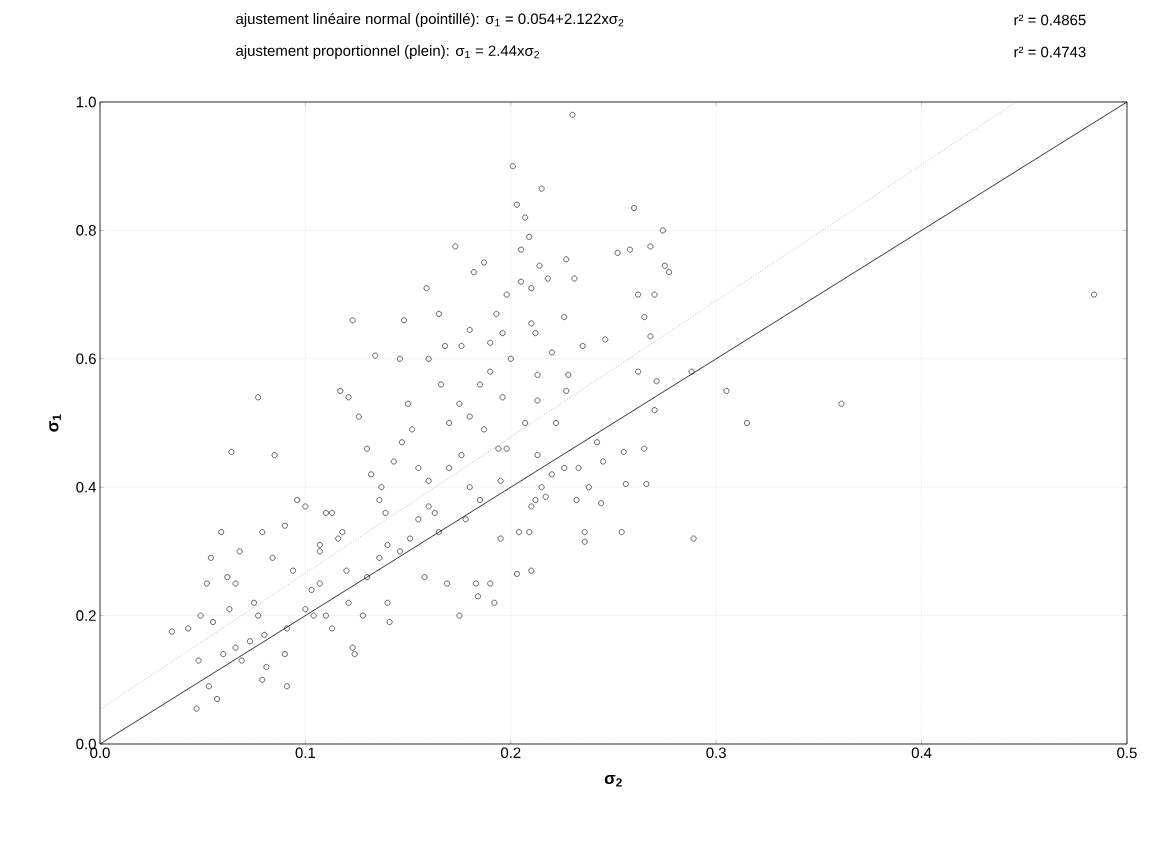  I want to click on x-tick-label: 0.5, so click(1127, 753).